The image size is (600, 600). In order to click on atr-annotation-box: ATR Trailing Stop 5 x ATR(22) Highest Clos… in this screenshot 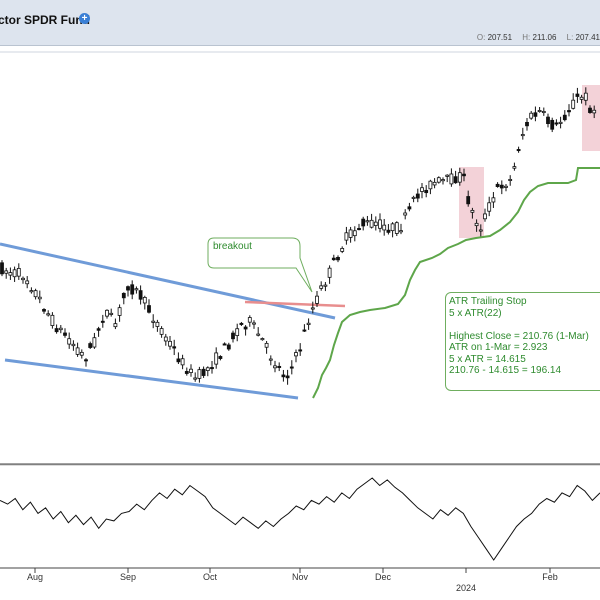, I will do `click(522, 341)`.